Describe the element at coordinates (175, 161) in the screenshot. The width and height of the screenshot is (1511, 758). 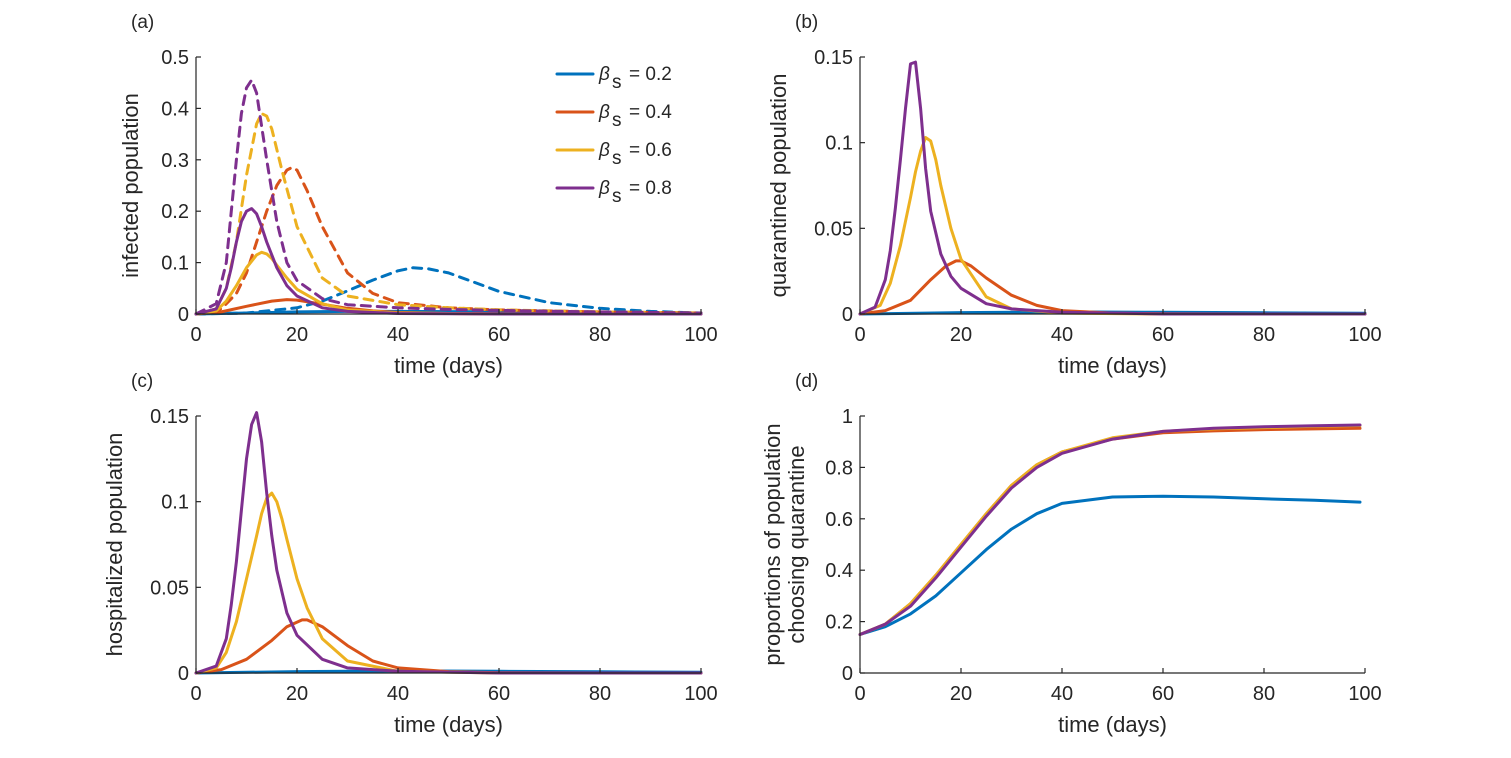
I see `y-tick-label: 0.3` at that location.